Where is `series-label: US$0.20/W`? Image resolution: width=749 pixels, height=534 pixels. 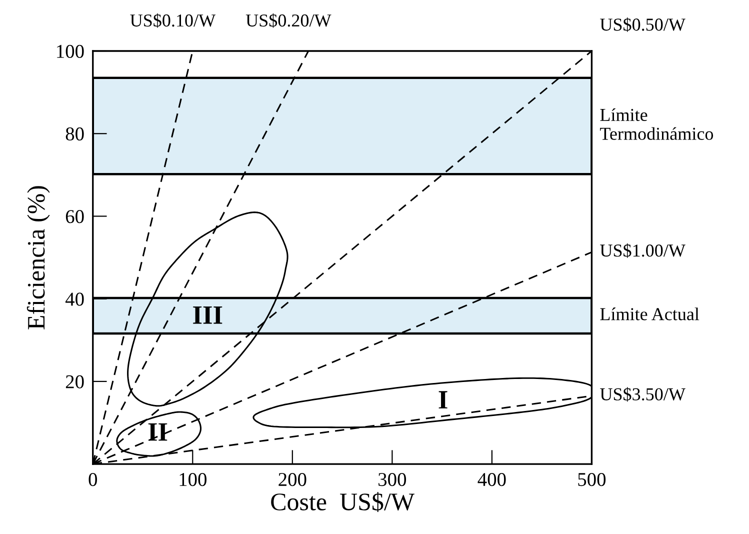 series-label: US$0.20/W is located at coordinates (289, 20).